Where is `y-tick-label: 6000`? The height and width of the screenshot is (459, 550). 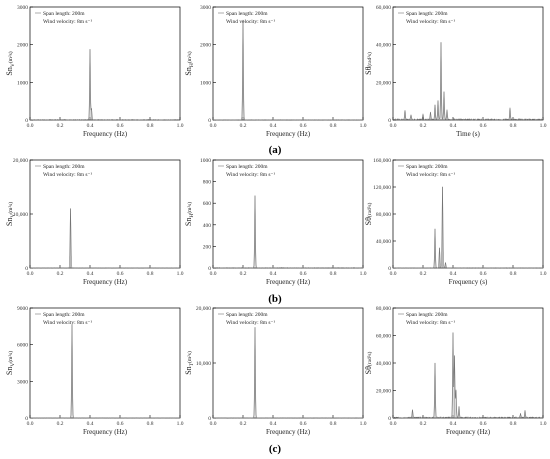
y-tick-label: 6000 is located at coordinates (22, 346).